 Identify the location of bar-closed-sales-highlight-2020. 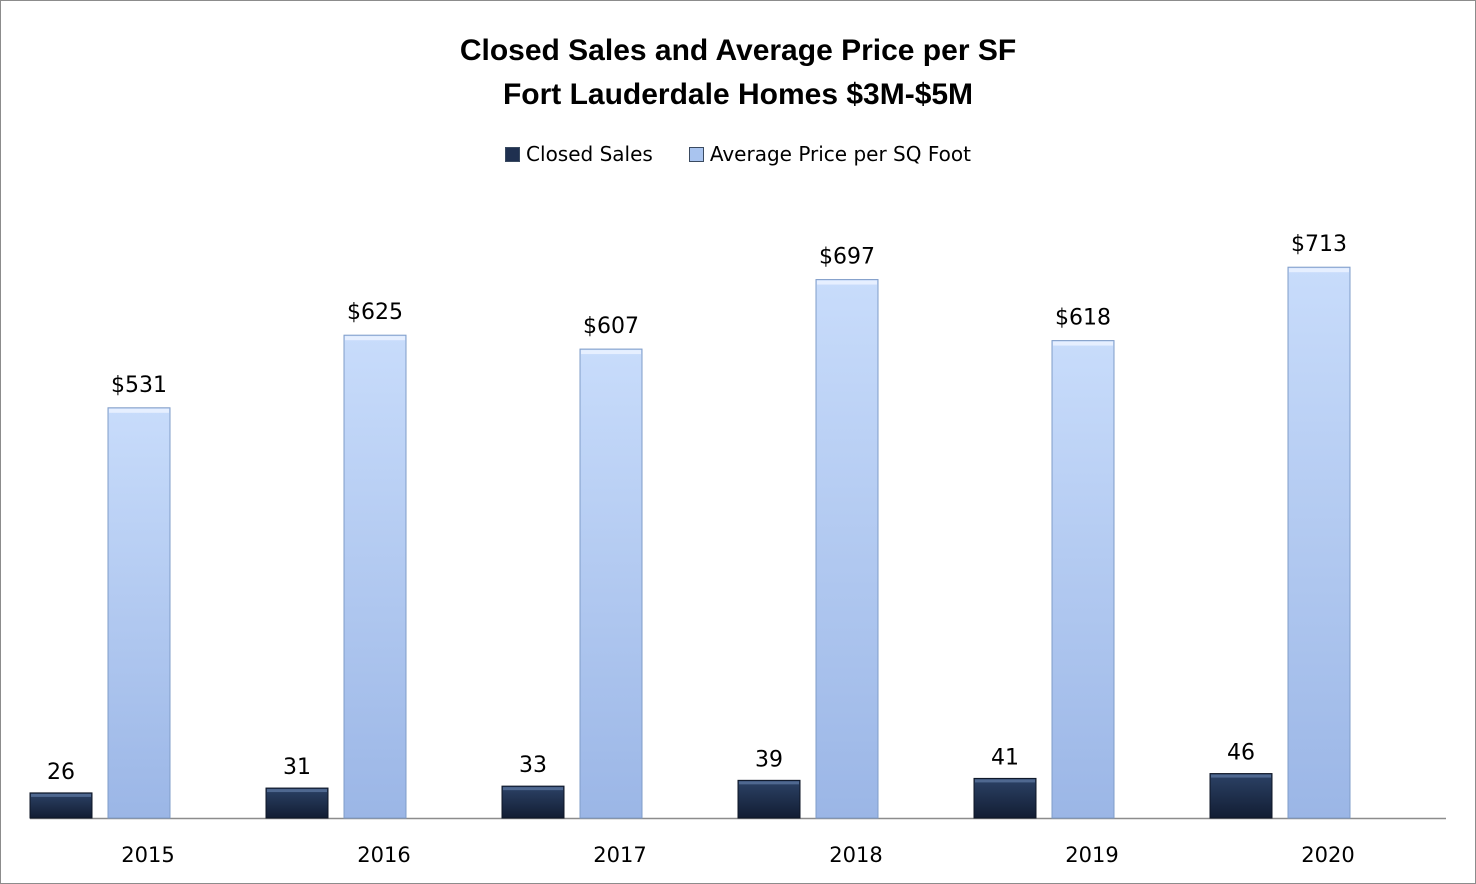
(1241, 776).